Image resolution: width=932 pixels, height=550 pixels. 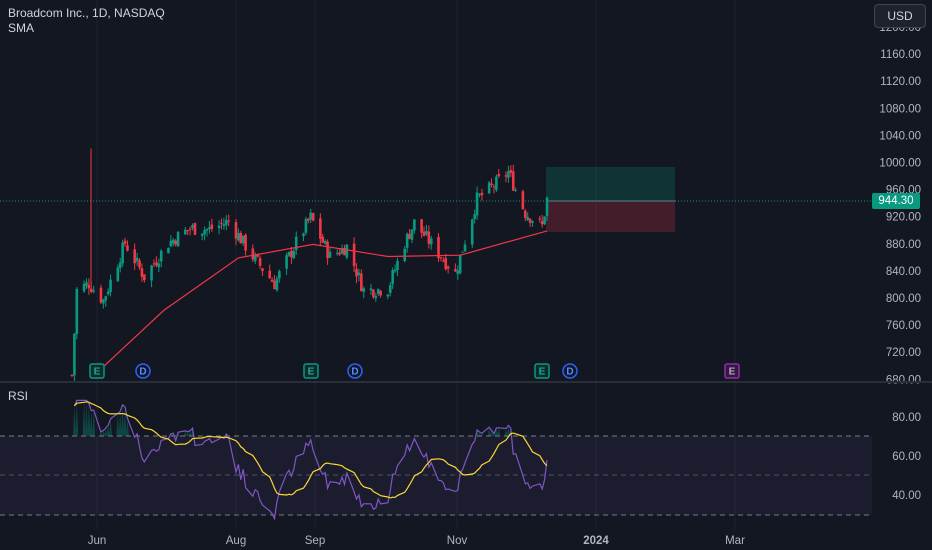 What do you see at coordinates (903, 353) in the screenshot?
I see `price-tick-label: 720.00` at bounding box center [903, 353].